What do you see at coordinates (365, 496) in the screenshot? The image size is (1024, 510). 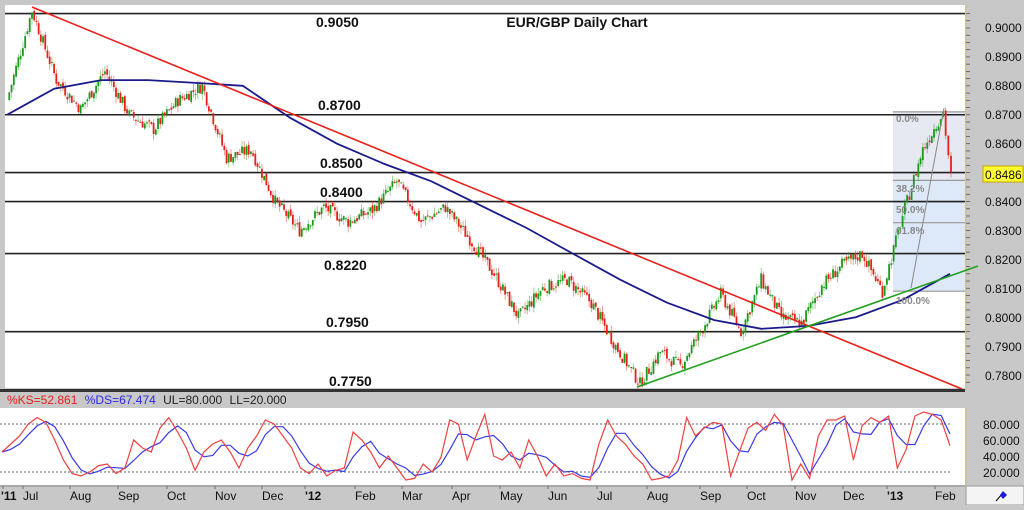 I see `date-label: Feb` at bounding box center [365, 496].